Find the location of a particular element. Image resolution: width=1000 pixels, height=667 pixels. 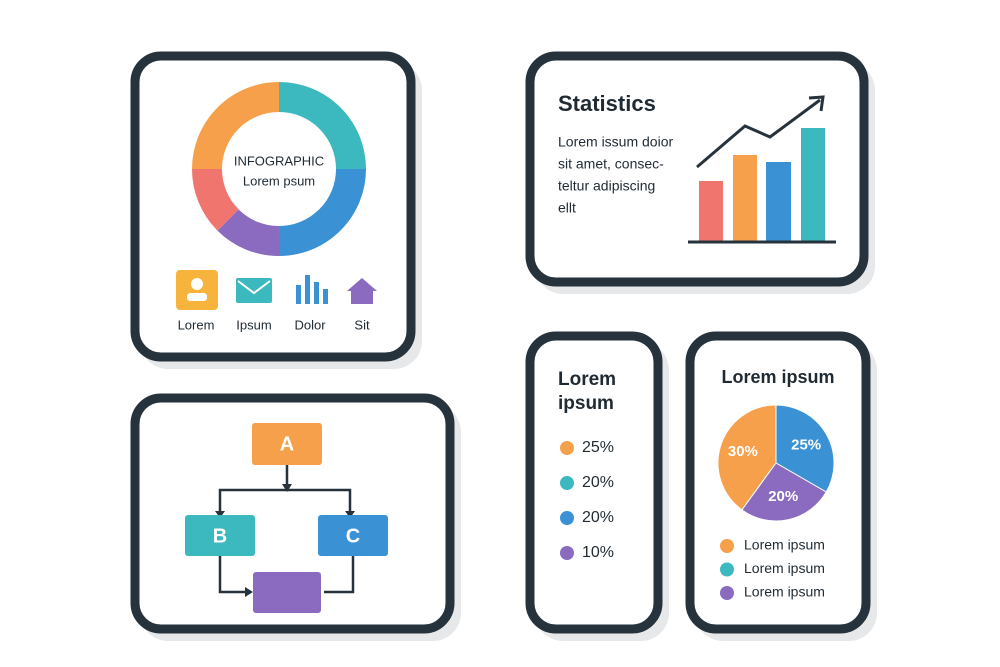

icon-home is located at coordinates (362, 291).